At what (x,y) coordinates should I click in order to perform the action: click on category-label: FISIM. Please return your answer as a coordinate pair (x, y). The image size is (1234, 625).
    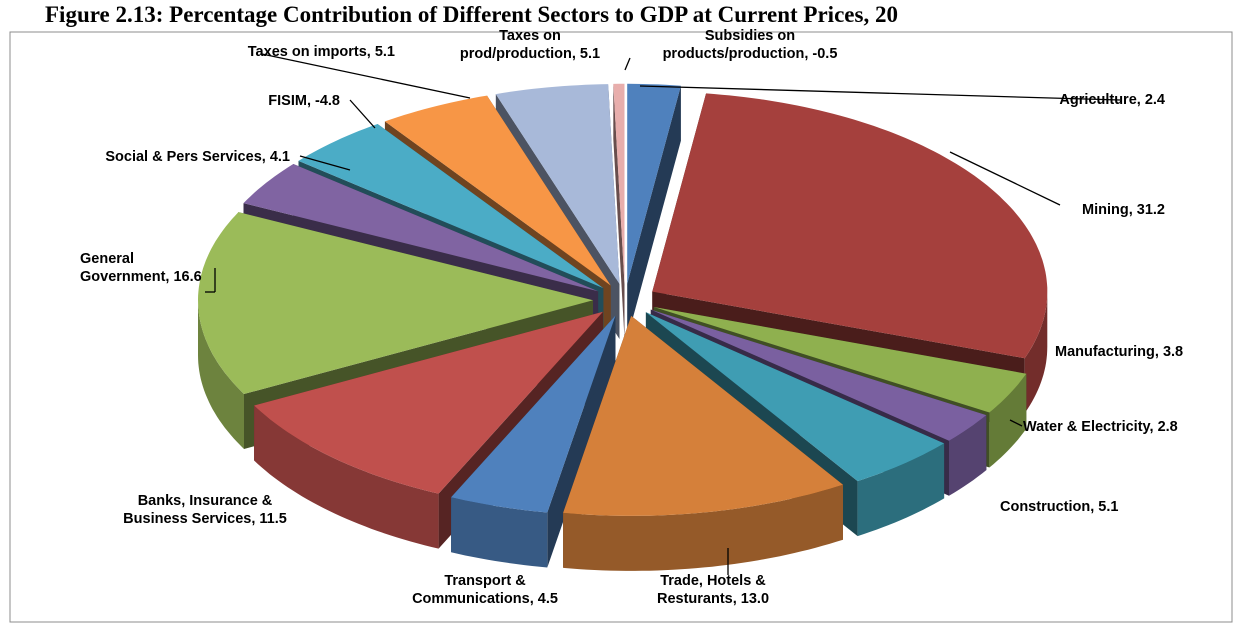
    Looking at the image, I should click on (291, 101).